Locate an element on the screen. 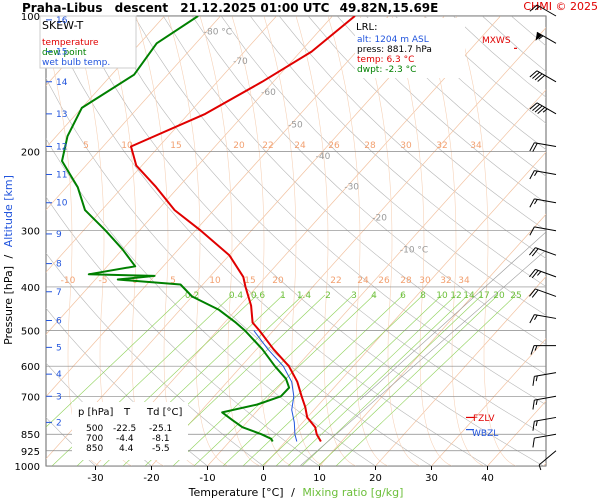  saturation-label: 26 is located at coordinates (384, 281).